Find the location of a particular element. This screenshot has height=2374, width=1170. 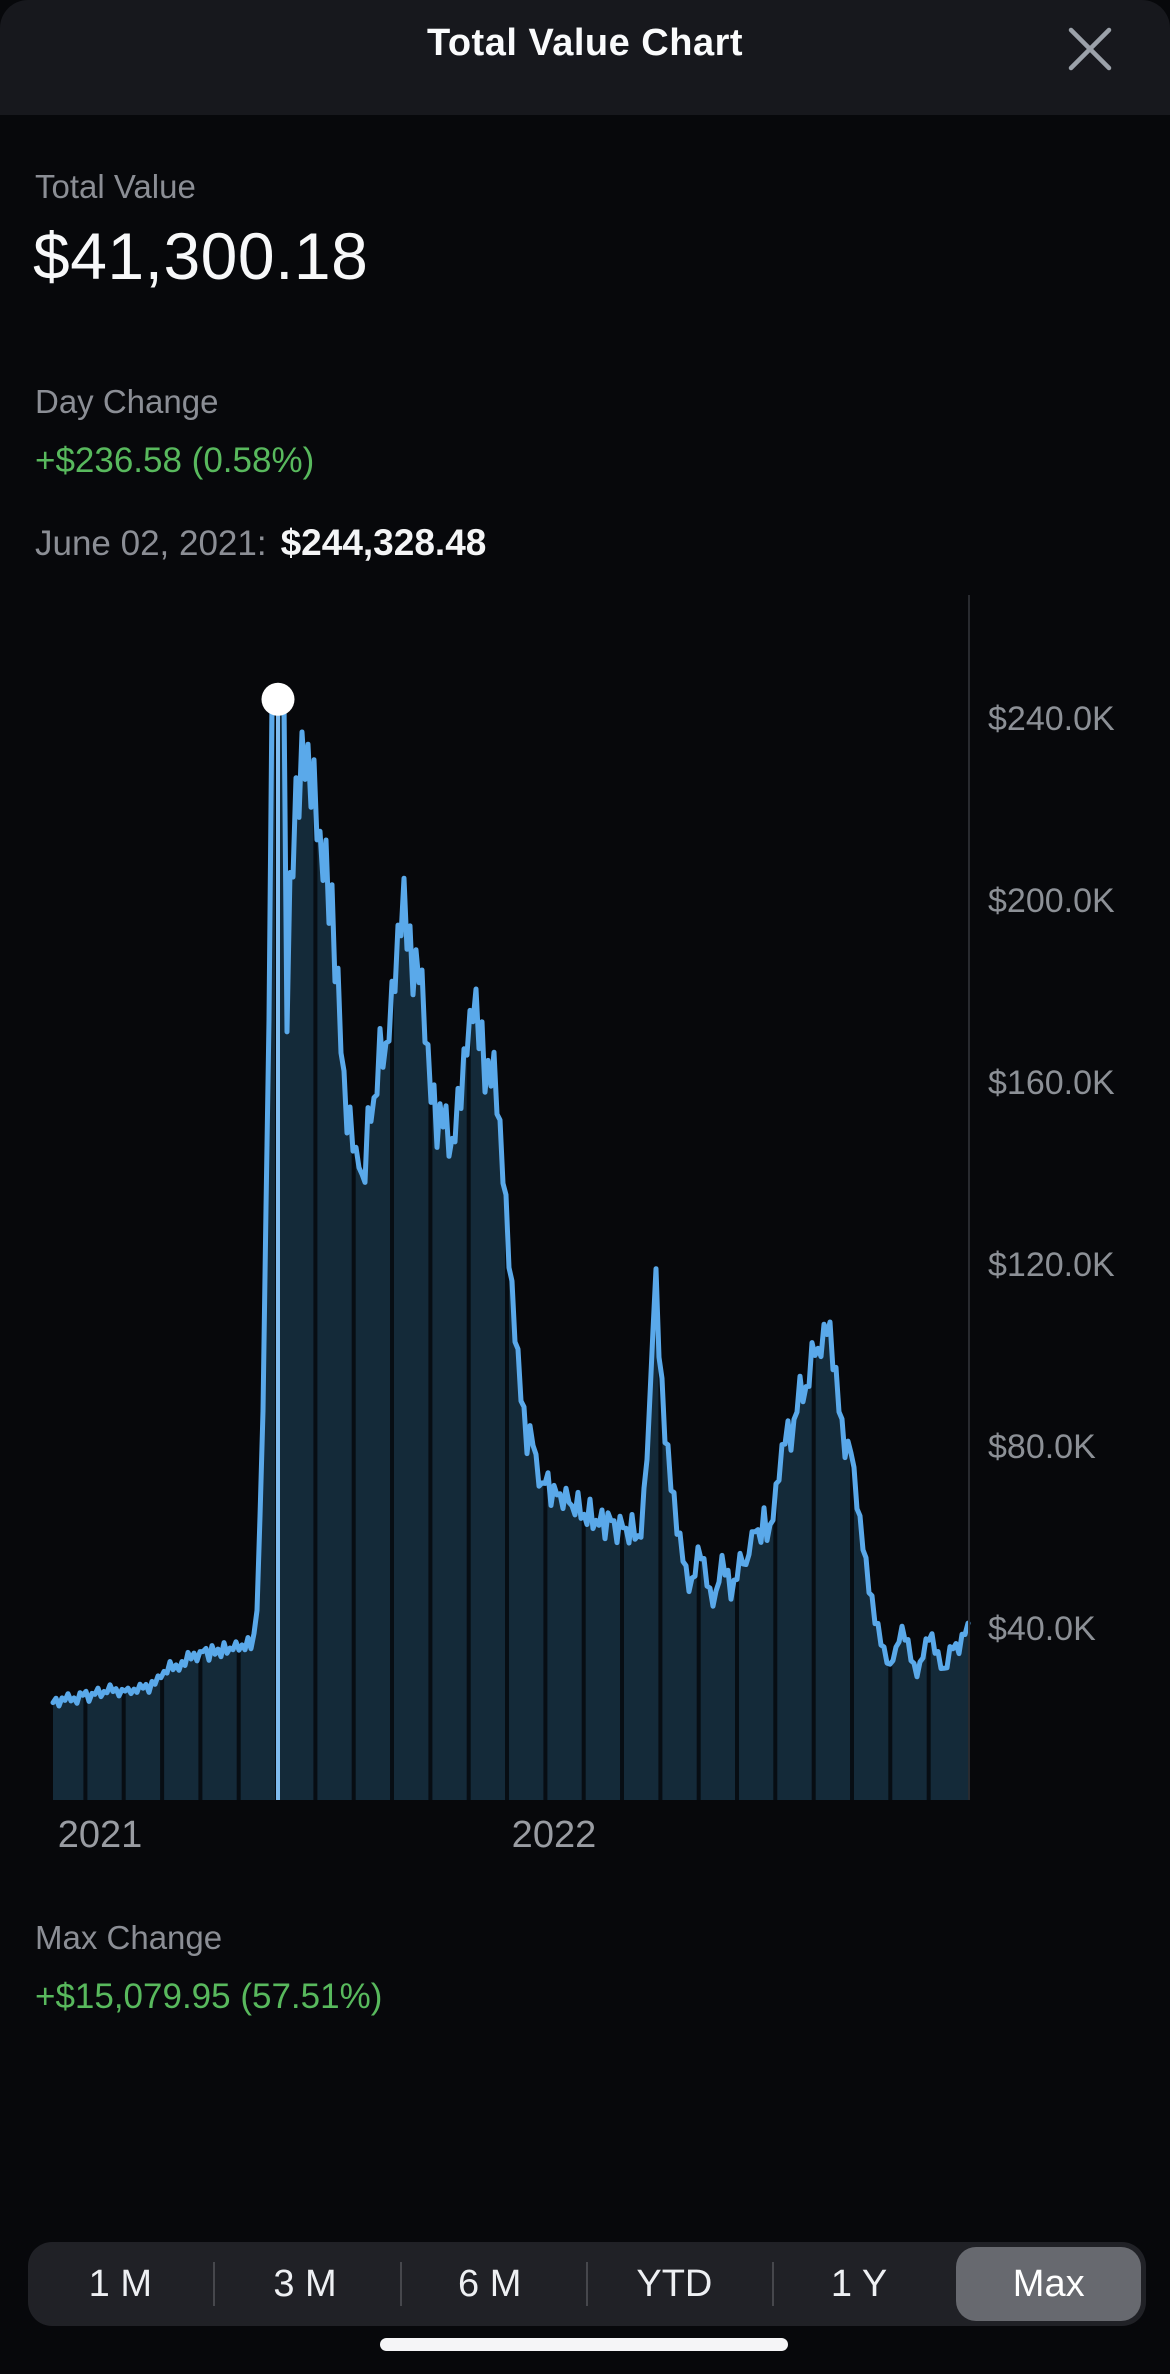

y-axis-tick: $120.0K is located at coordinates (1051, 1265).